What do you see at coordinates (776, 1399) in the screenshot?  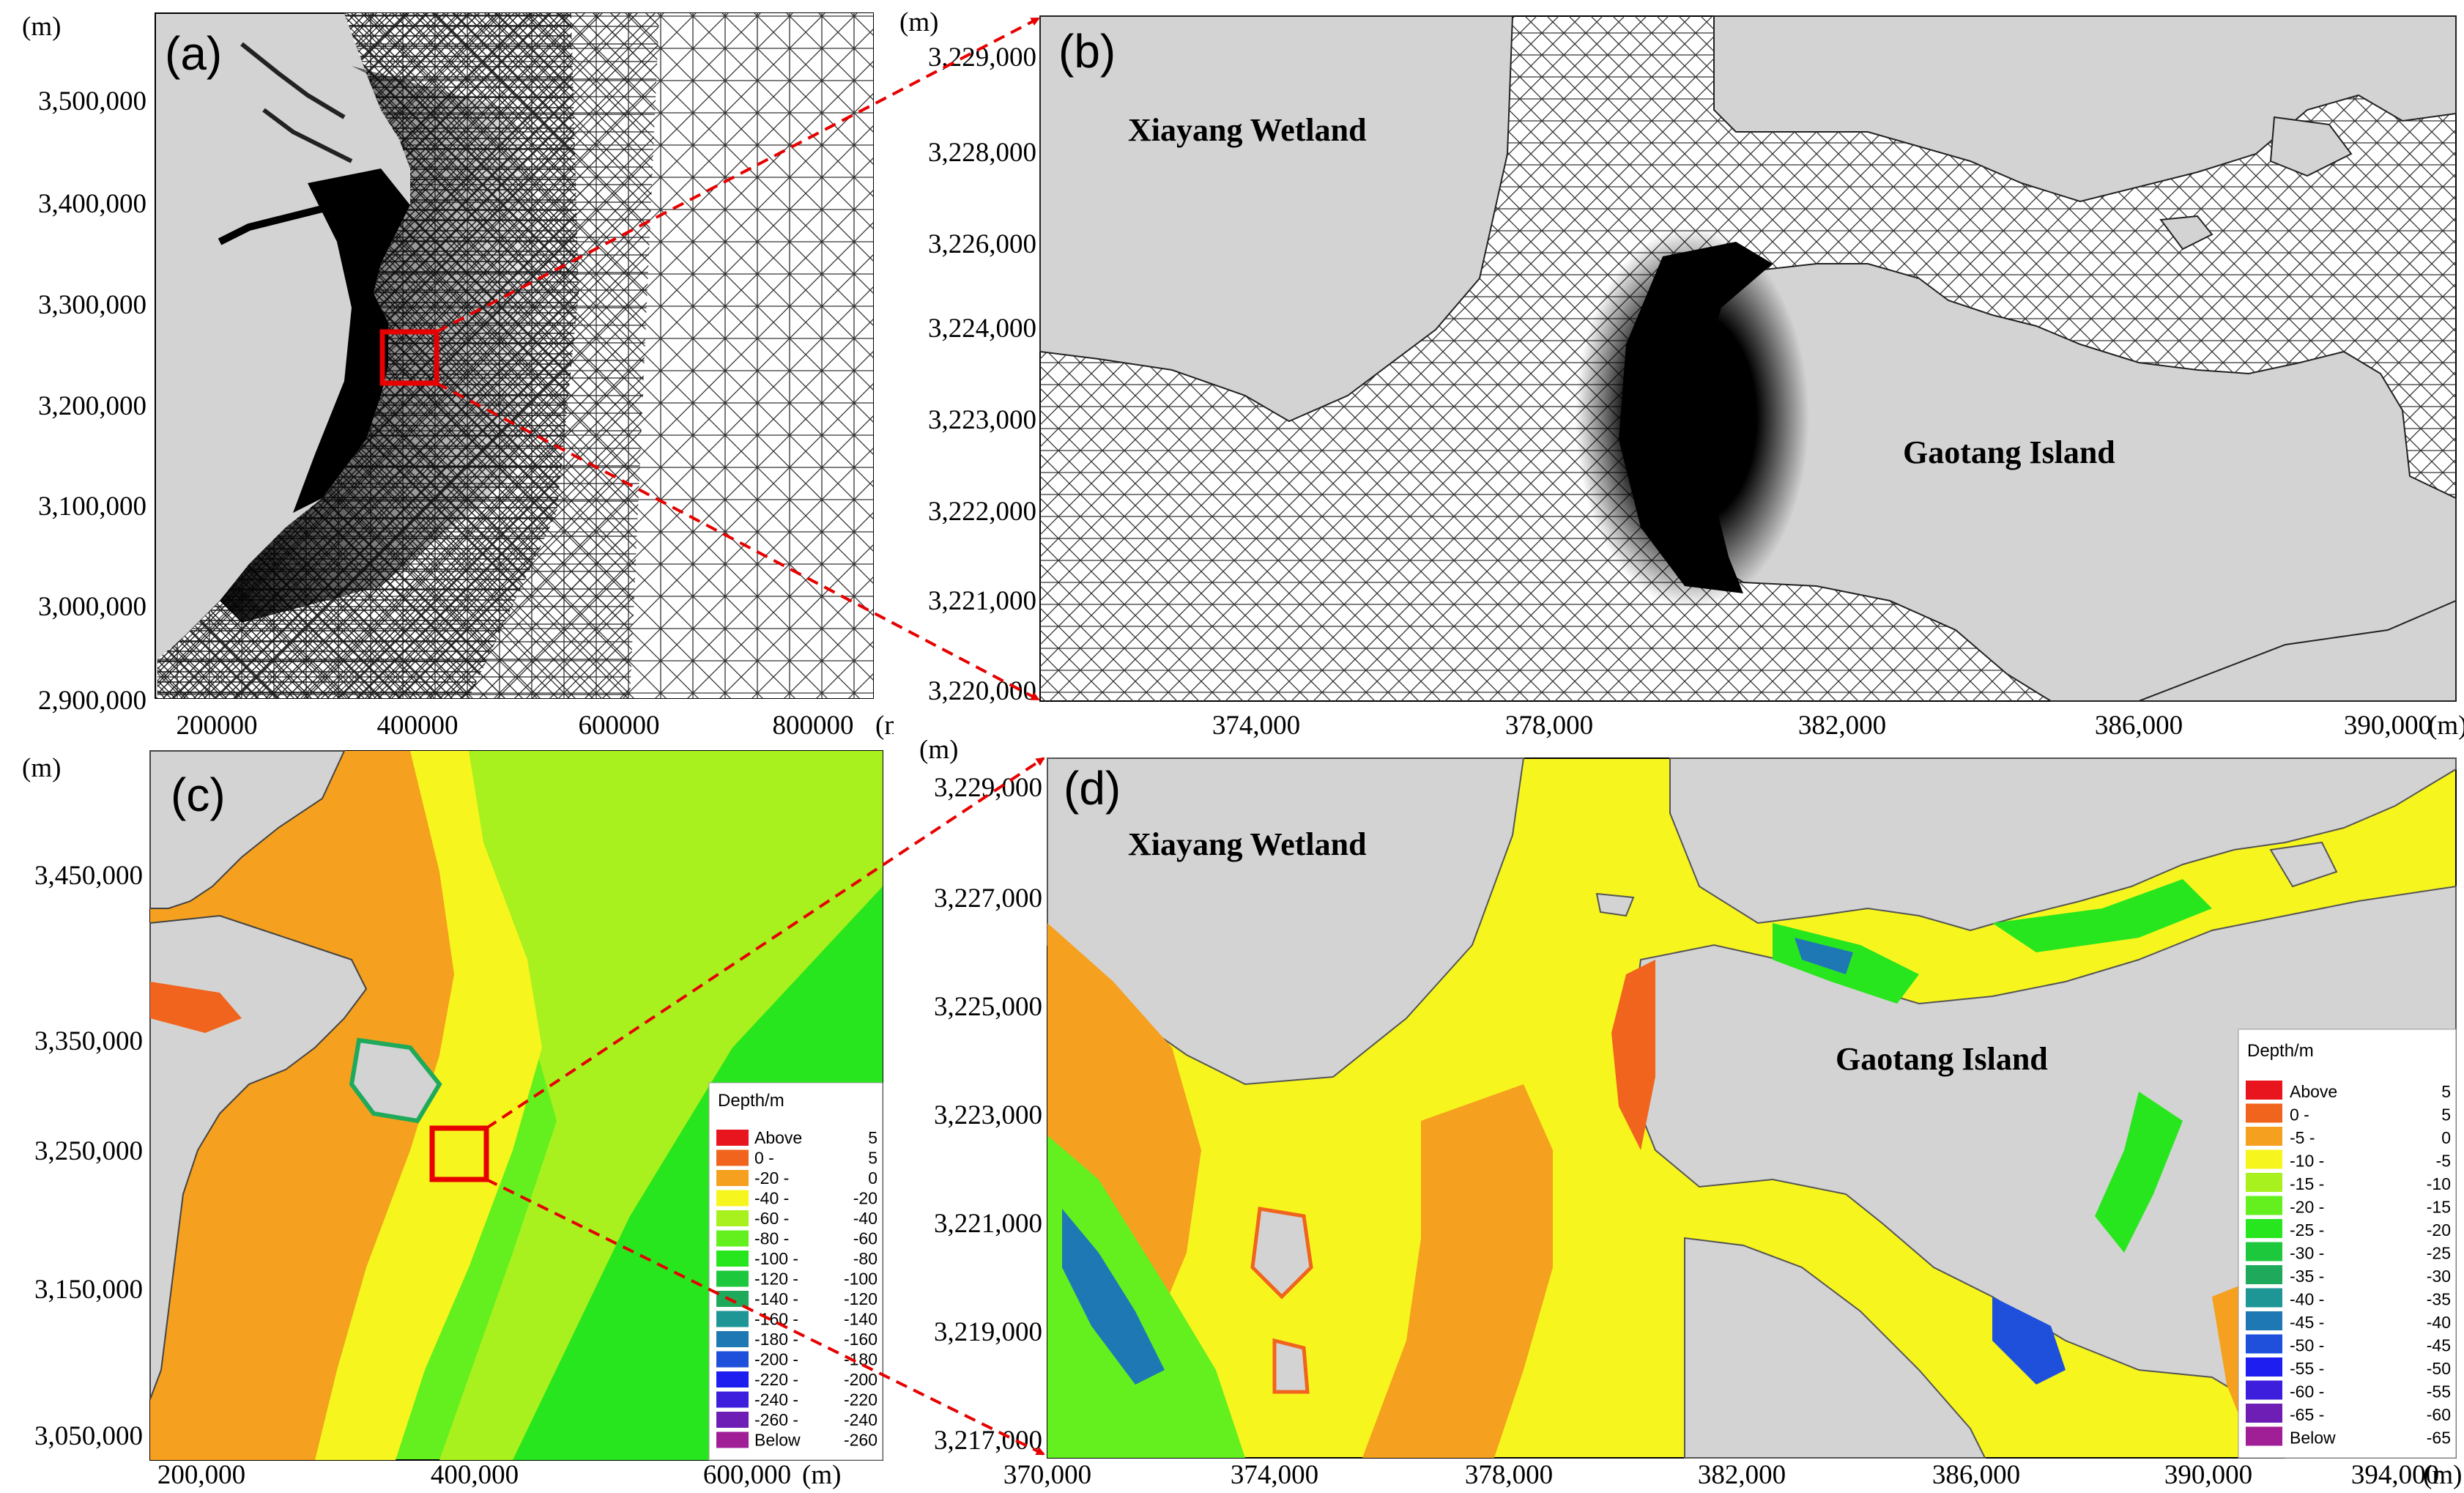 I see `legend-range-from: -240 -` at bounding box center [776, 1399].